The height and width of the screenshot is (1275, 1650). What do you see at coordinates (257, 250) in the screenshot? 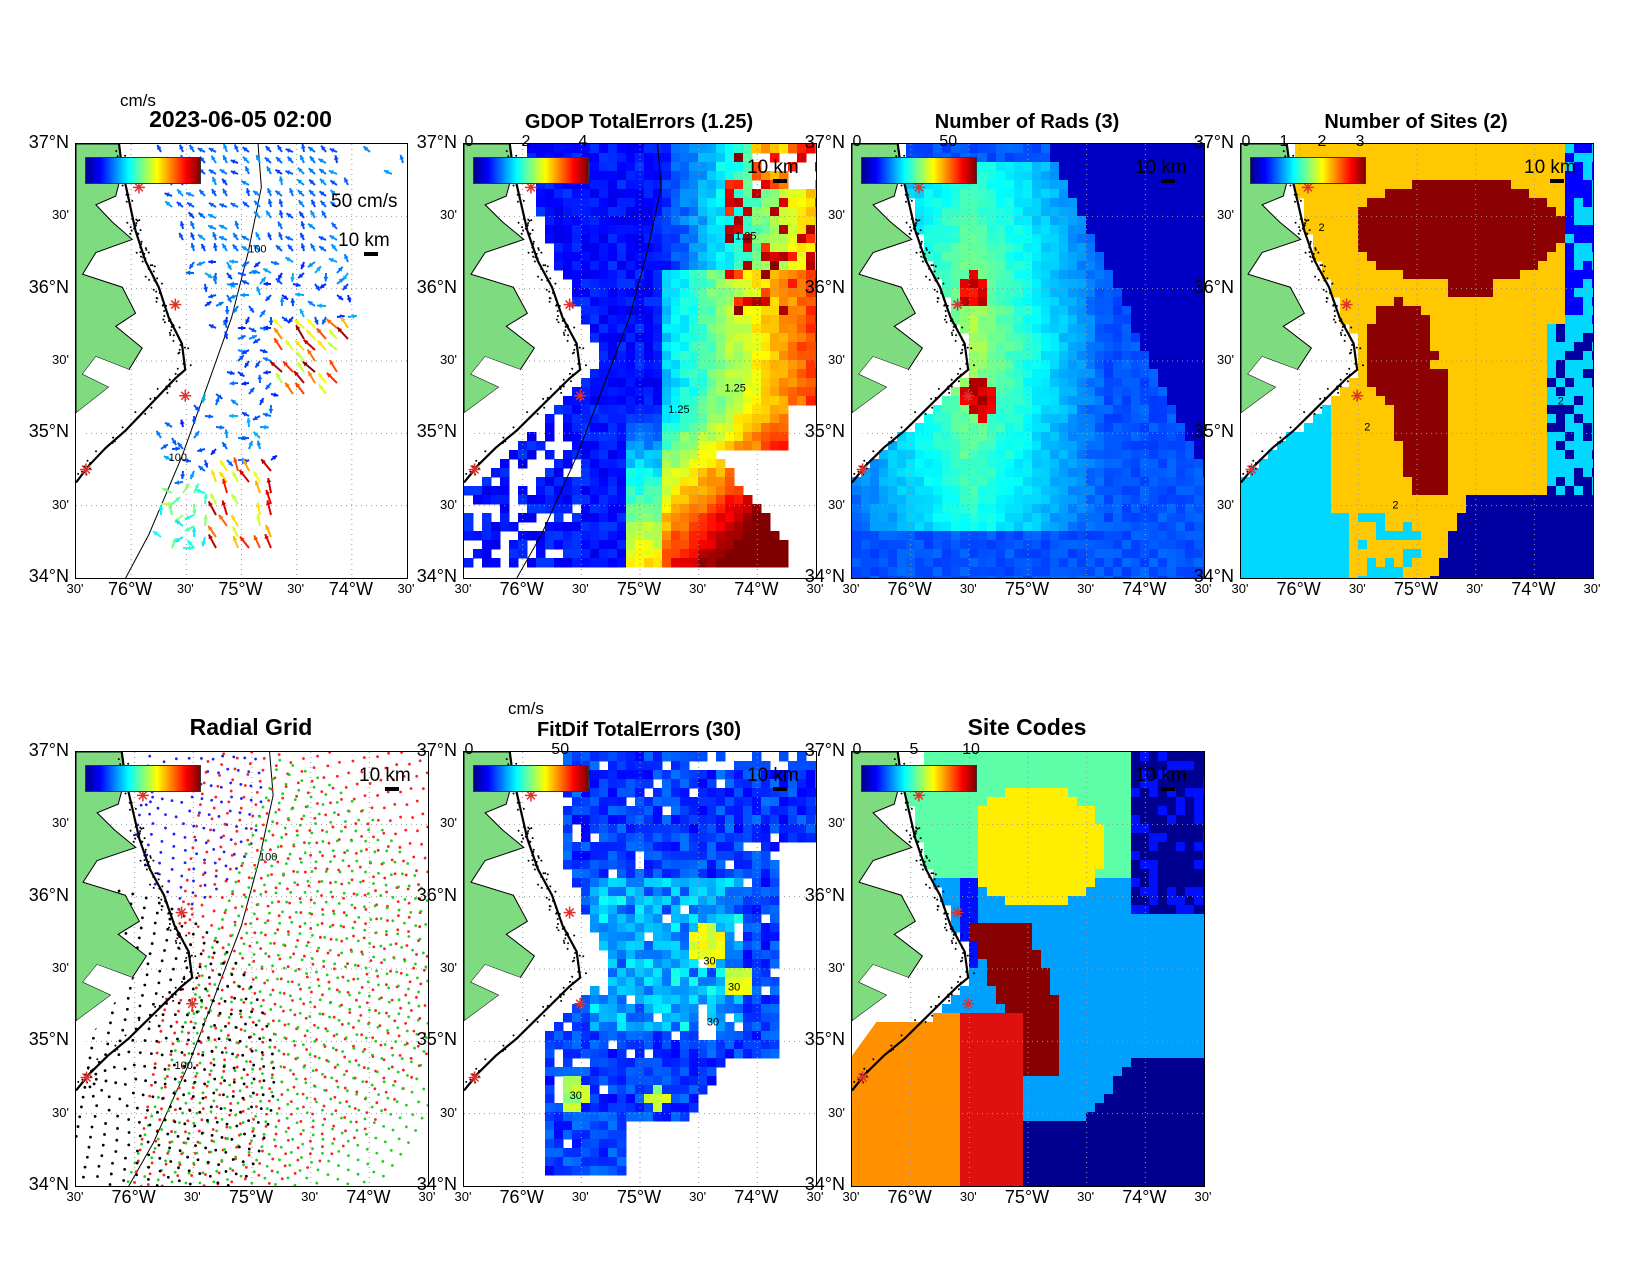
I see `svg-text: 100` at bounding box center [257, 250].